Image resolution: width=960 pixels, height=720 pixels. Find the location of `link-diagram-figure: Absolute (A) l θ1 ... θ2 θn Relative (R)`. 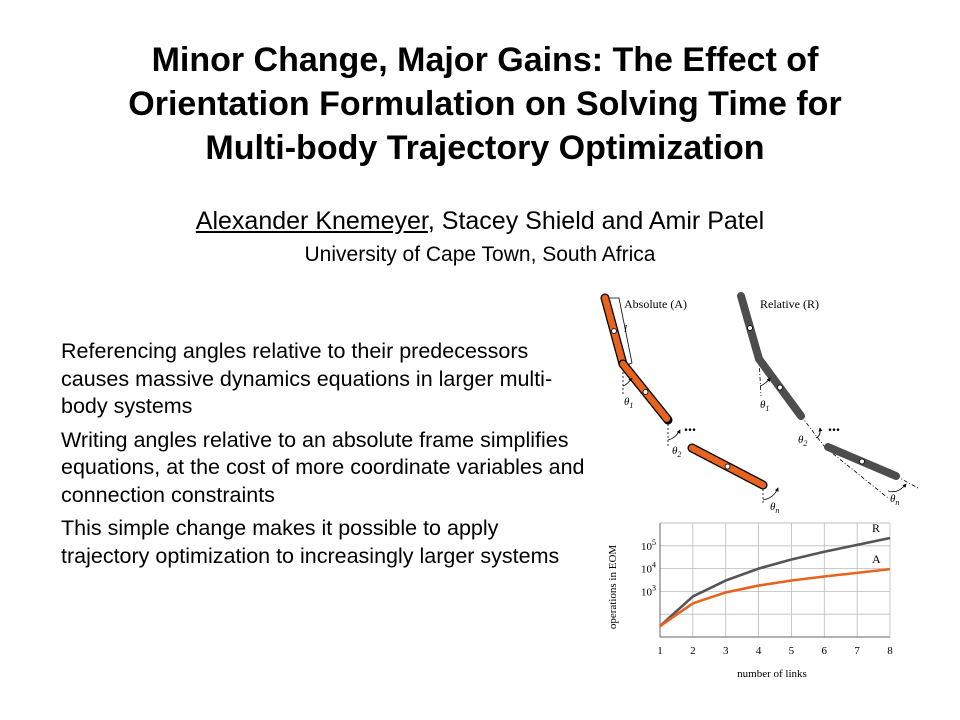

link-diagram-figure: Absolute (A) l θ1 ... θ2 θn Relative (R) is located at coordinates (759, 403).